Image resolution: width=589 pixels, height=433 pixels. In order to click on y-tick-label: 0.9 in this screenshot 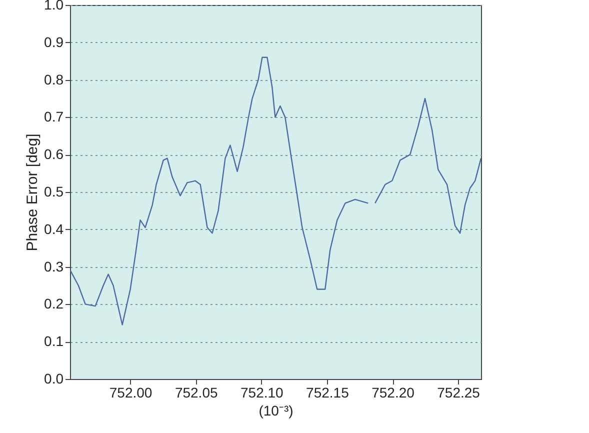, I will do `click(54, 42)`.